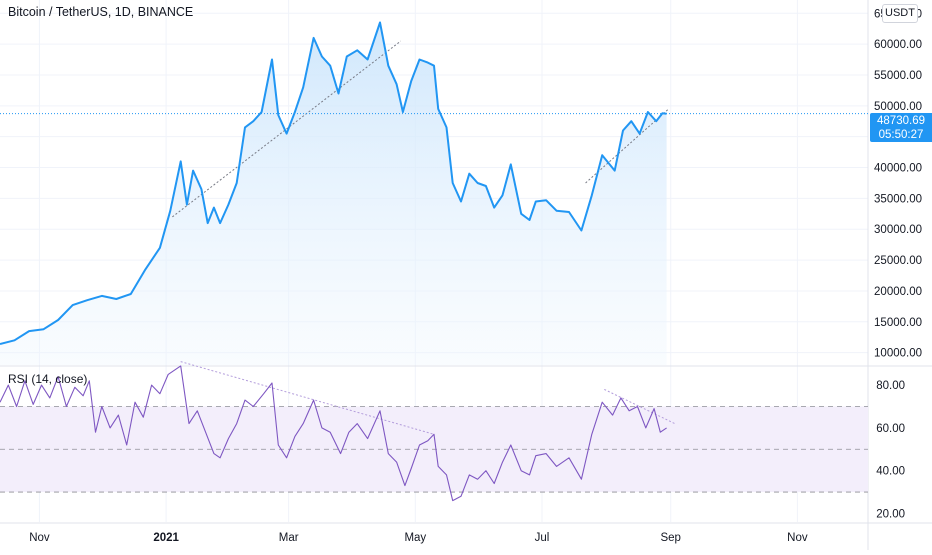  I want to click on price-axis-label: 35000.00, so click(898, 199).